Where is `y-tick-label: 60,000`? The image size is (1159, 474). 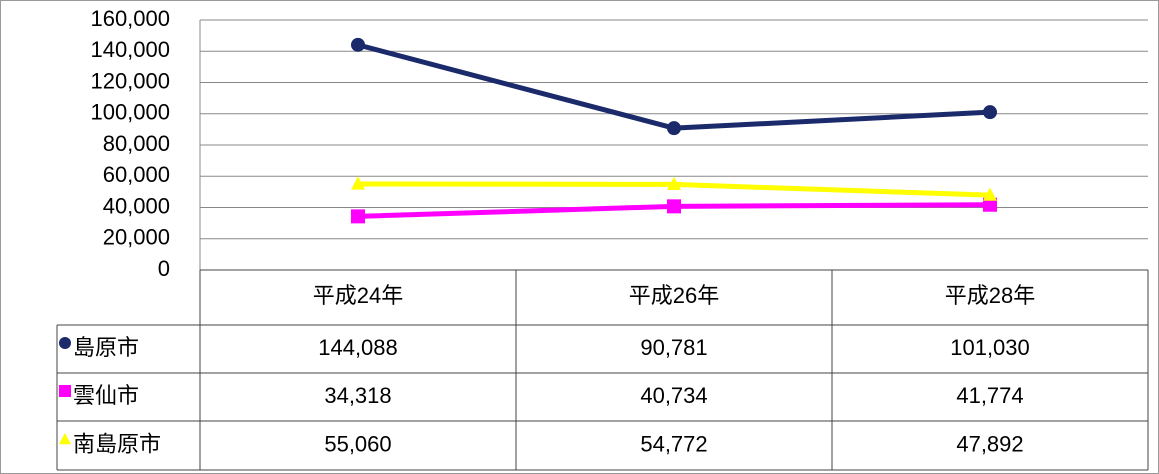
y-tick-label: 60,000 is located at coordinates (136, 174).